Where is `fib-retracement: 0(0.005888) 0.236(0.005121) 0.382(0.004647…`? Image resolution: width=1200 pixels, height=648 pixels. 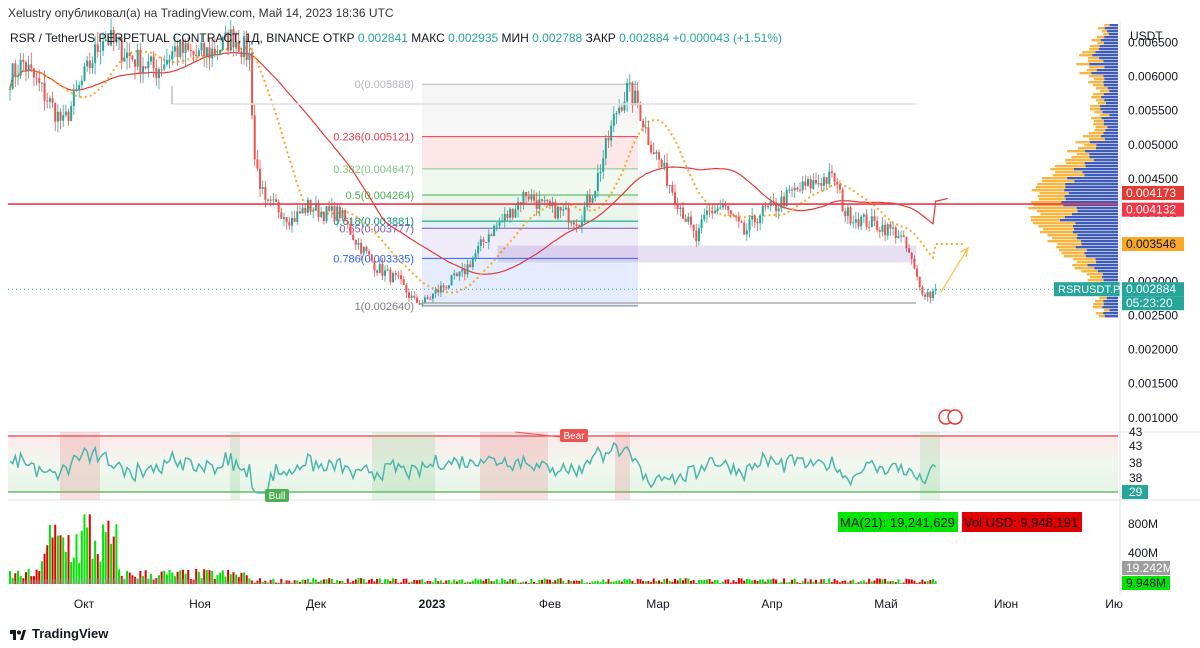 fib-retracement: 0(0.005888) 0.236(0.005121) 0.382(0.004647… is located at coordinates (485, 196).